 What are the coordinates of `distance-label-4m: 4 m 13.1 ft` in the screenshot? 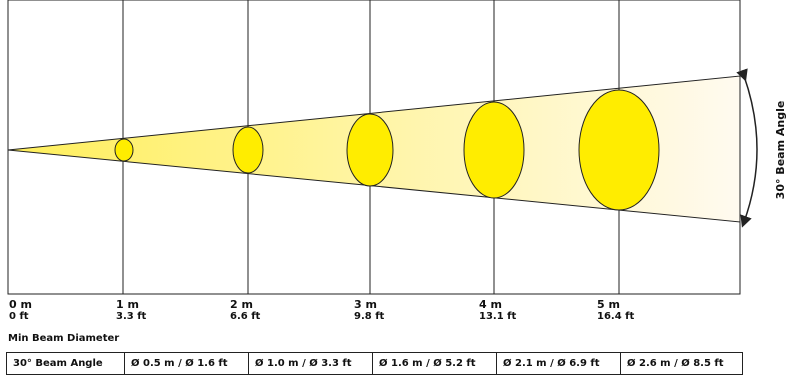 It's located at (497, 310).